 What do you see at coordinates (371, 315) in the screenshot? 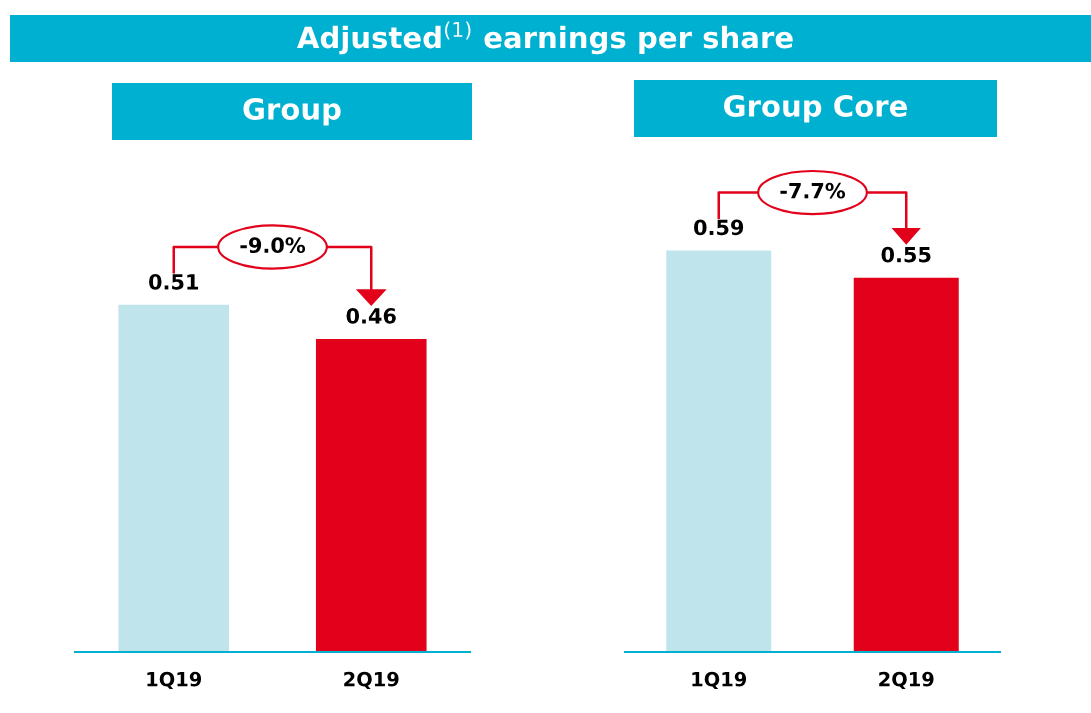
I see `data-label: 0.46` at bounding box center [371, 315].